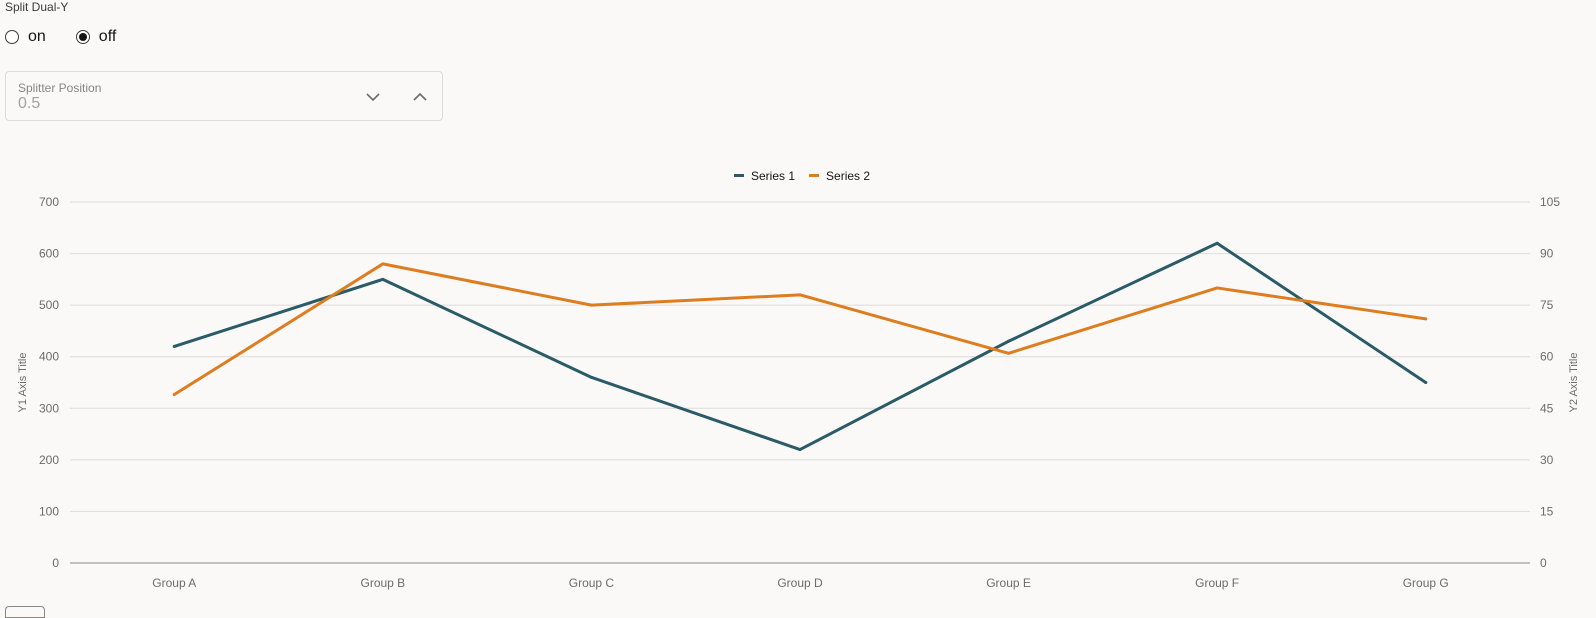 The height and width of the screenshot is (618, 1596). Describe the element at coordinates (1008, 583) in the screenshot. I see `x-tick-label: Group E` at that location.